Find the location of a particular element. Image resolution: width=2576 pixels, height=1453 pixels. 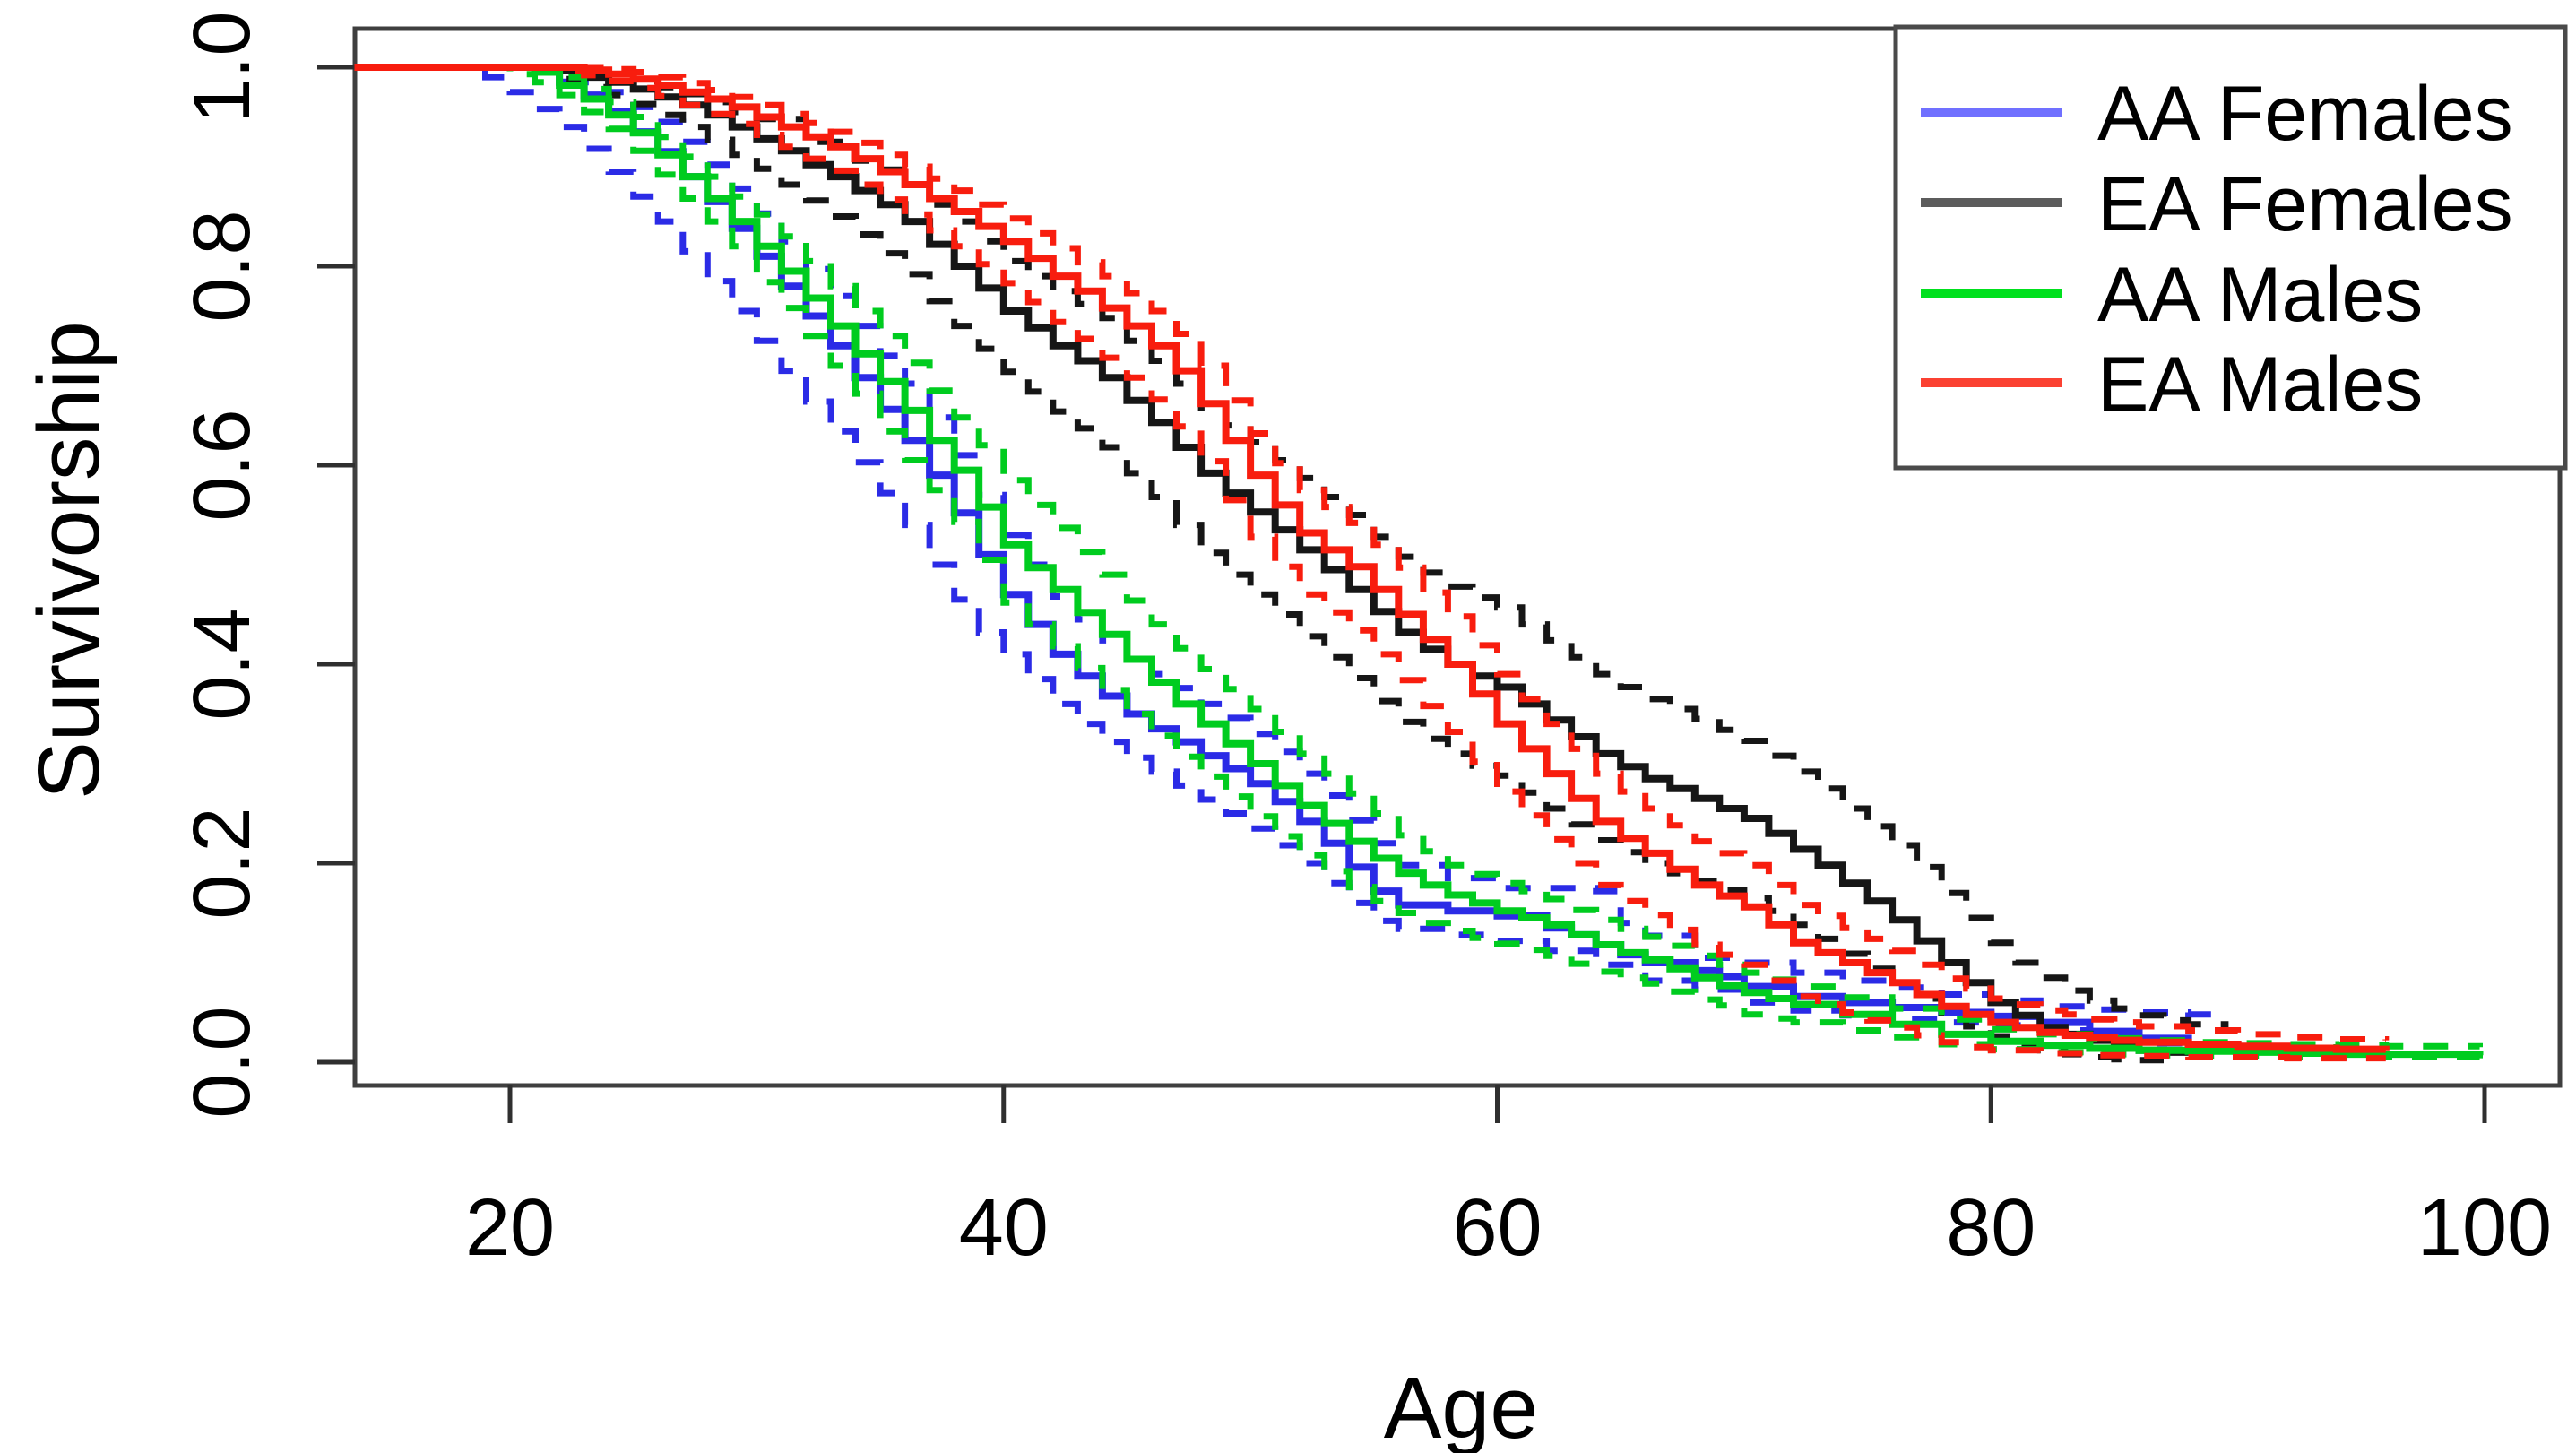

y-tick-label: 0.2 is located at coordinates (222, 863).